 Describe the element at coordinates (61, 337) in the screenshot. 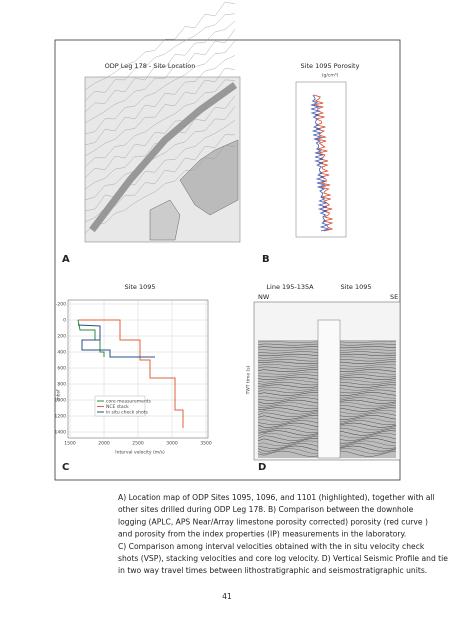

I see `y-tick-label: 200` at that location.